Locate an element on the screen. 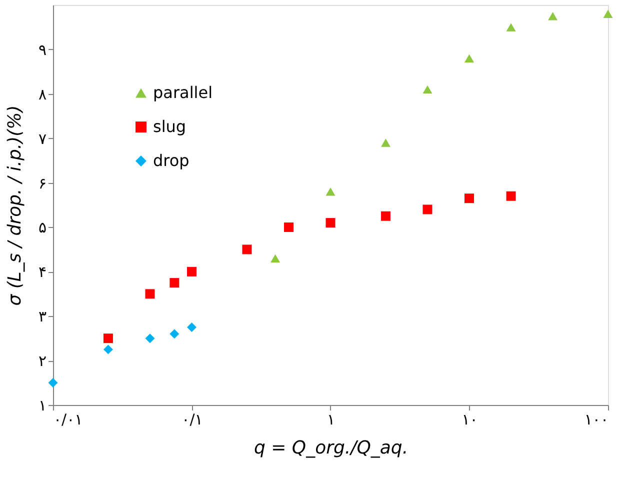 This screenshot has width=635, height=490. y-tick-label: ۳ is located at coordinates (42, 317).